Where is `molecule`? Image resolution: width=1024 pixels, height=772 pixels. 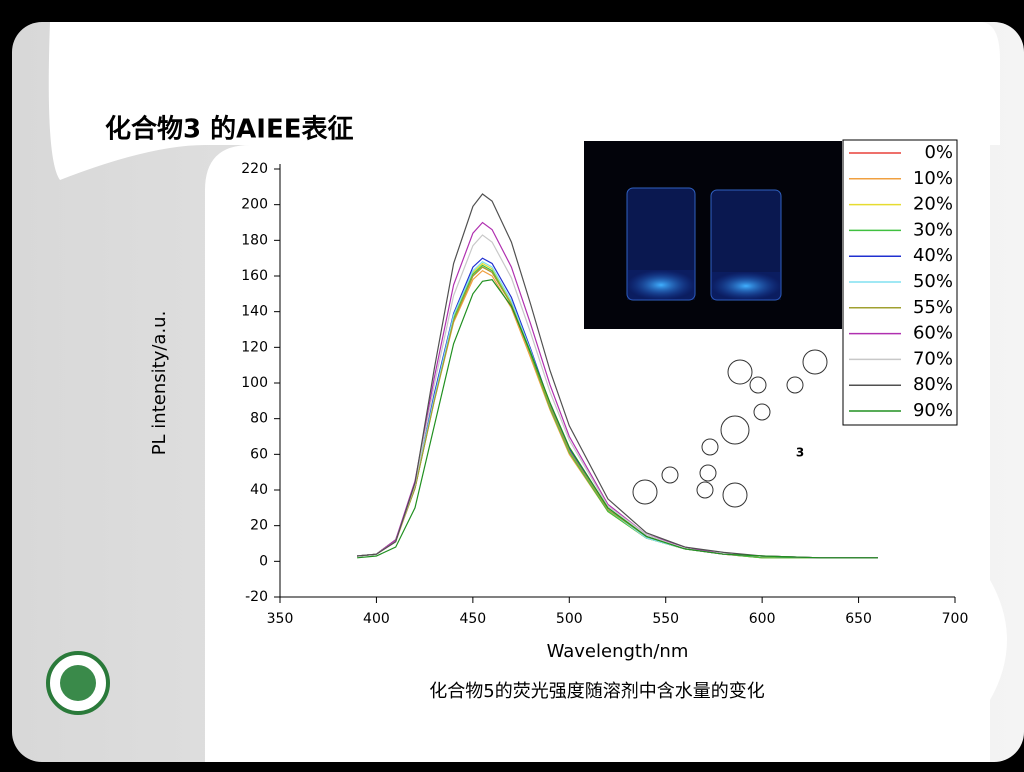 molecule is located at coordinates (730, 428).